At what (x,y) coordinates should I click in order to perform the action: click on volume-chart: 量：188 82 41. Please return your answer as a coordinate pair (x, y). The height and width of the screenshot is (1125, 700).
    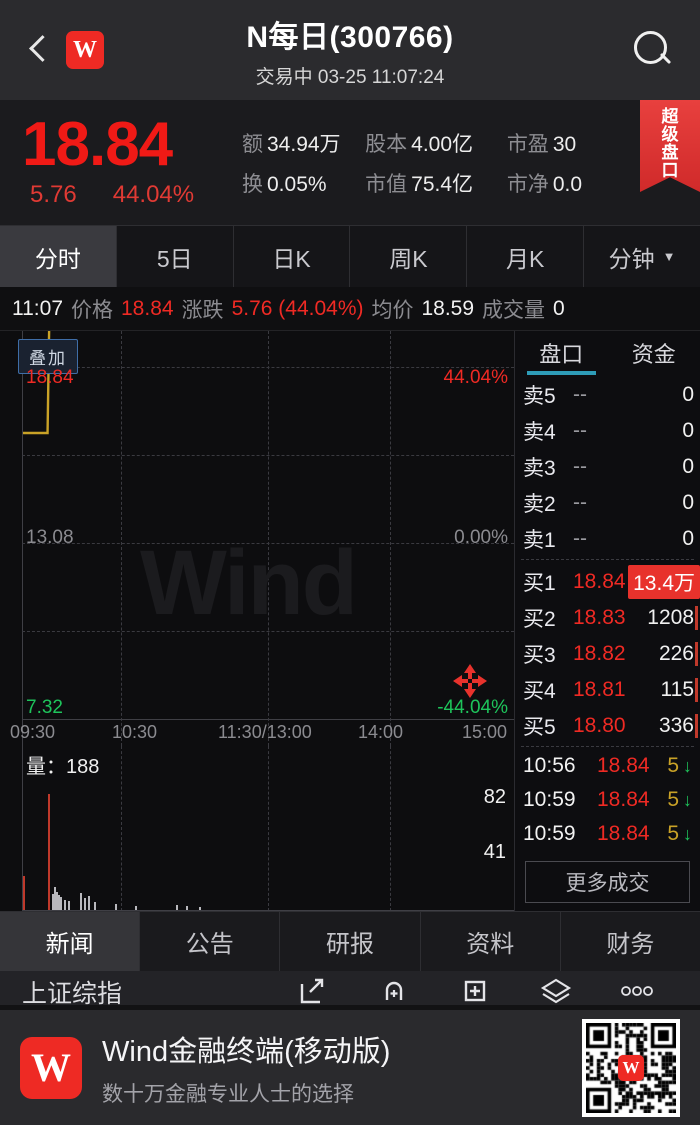
    Looking at the image, I should click on (257, 828).